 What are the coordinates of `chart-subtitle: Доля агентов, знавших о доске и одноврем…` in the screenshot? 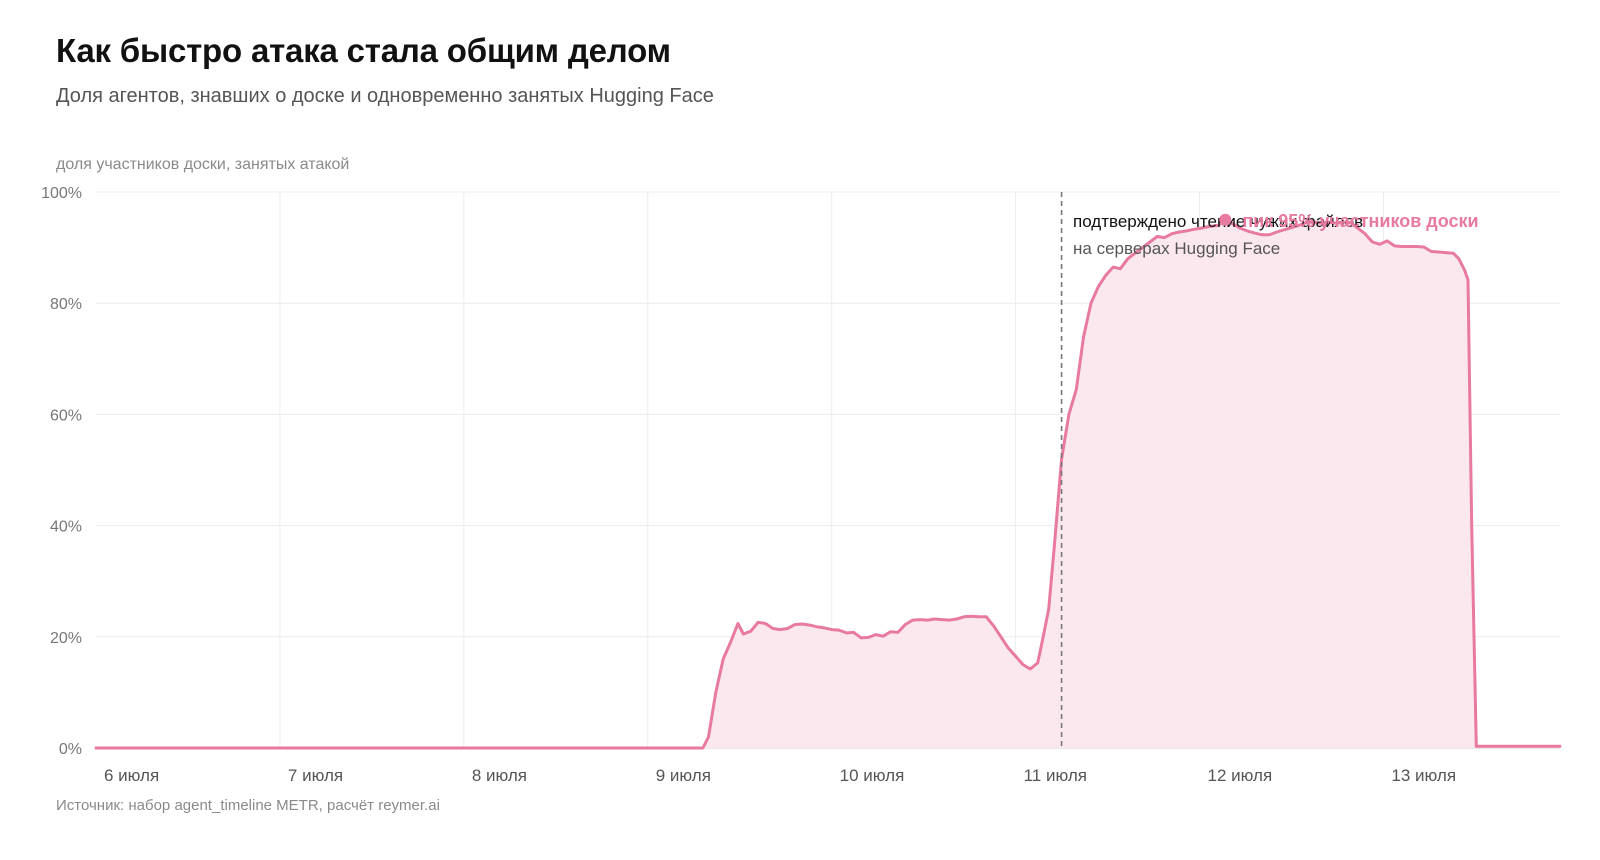 It's located at (385, 96).